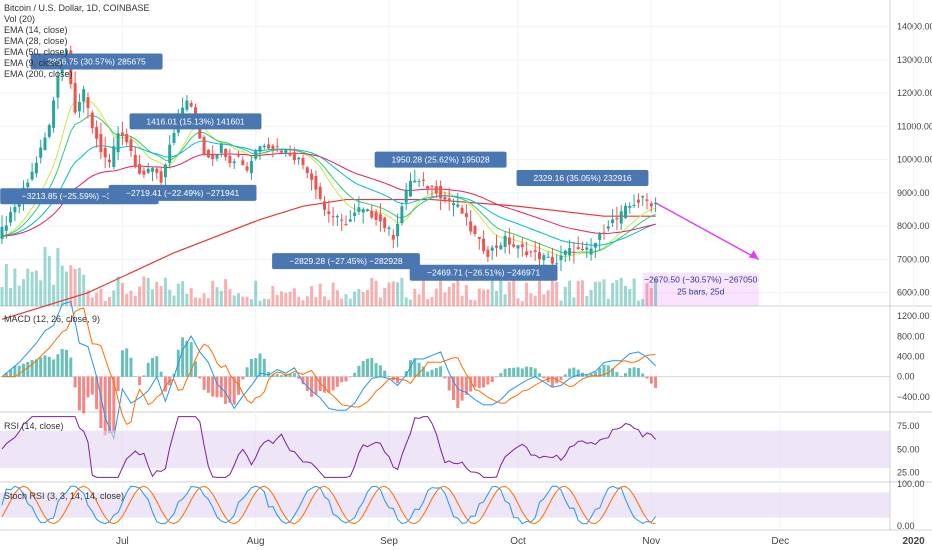 This screenshot has width=932, height=550. Describe the element at coordinates (582, 178) in the screenshot. I see `annotation-label: 2329.16 (35.05%) 232916` at that location.